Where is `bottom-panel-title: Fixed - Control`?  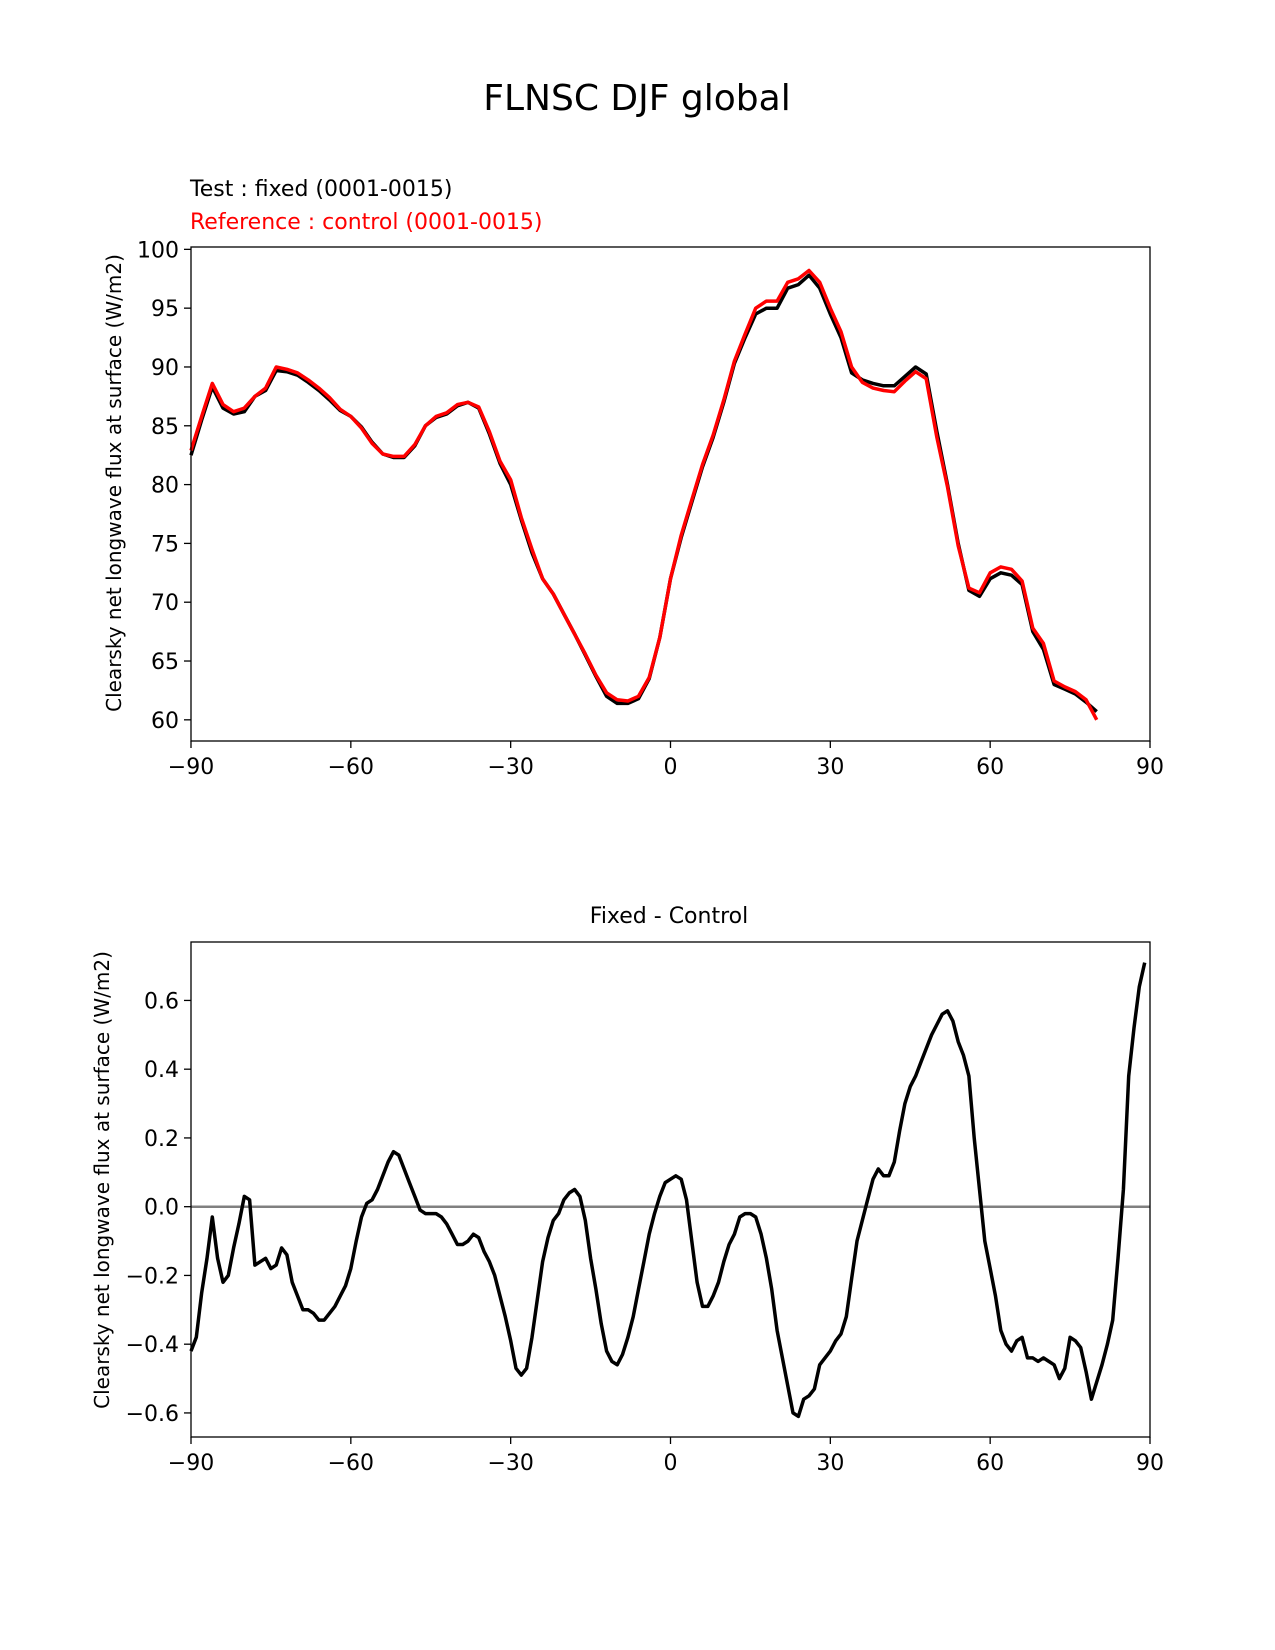
bottom-panel-title: Fixed - Control is located at coordinates (669, 916).